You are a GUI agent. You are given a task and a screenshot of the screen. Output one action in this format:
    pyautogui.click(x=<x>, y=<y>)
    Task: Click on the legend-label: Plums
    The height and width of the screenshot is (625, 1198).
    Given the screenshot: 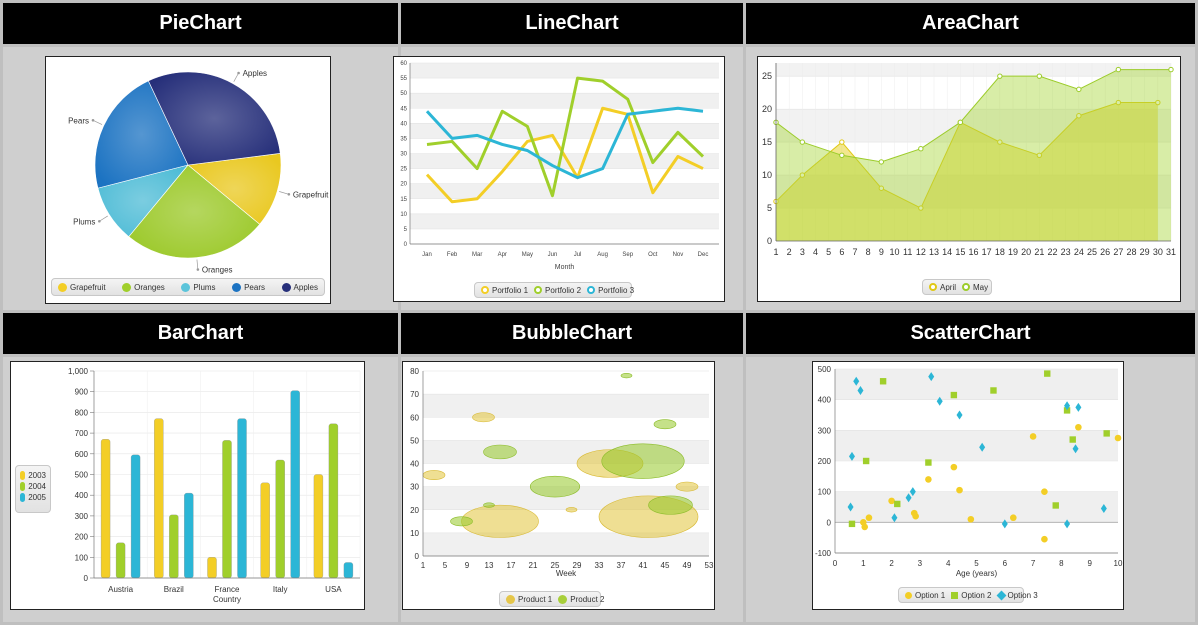 What is the action you would take?
    pyautogui.click(x=204, y=287)
    